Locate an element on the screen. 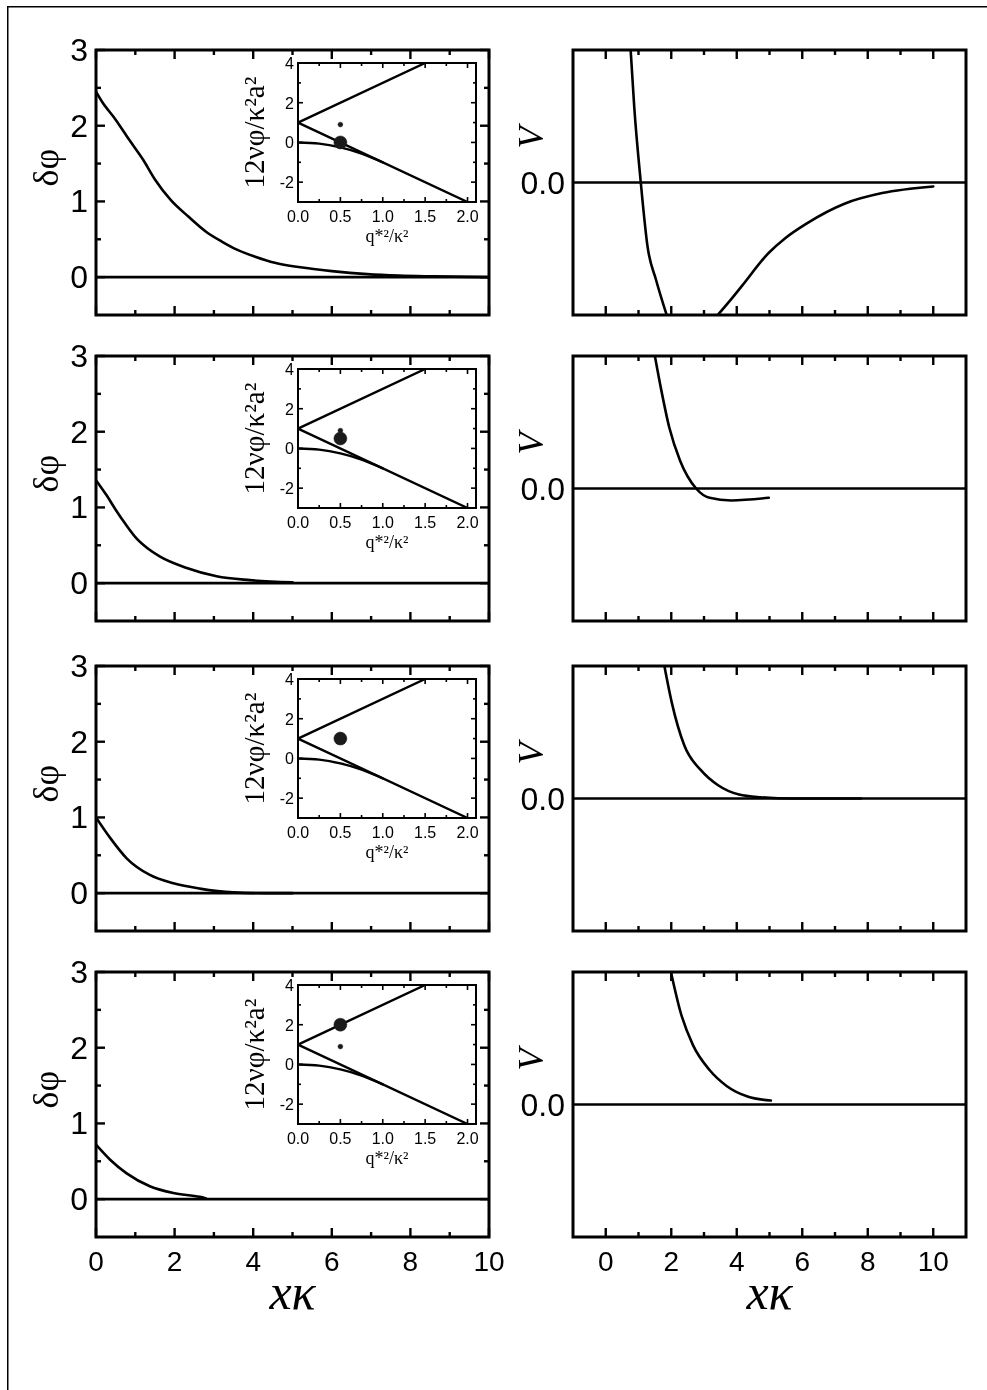  x-tick-label: 0 is located at coordinates (605, 1261).